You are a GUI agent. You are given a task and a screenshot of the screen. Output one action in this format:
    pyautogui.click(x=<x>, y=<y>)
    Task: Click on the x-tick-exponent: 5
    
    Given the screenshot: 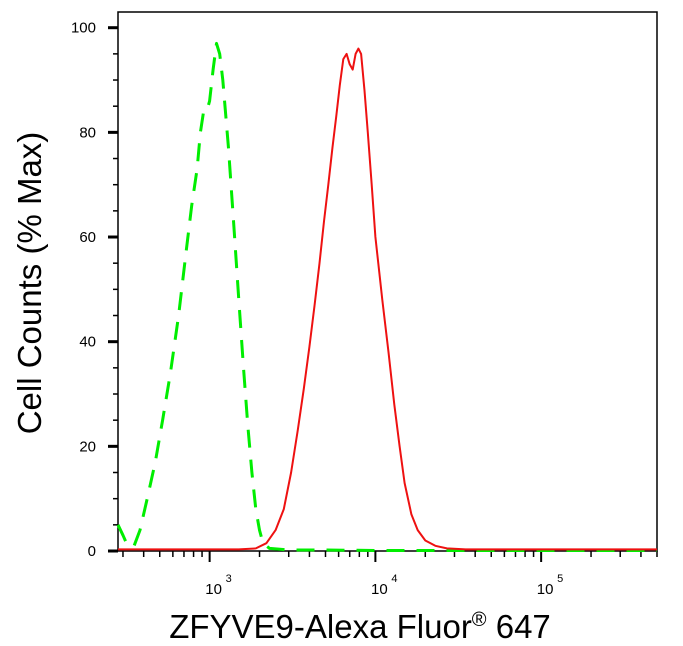 What is the action you would take?
    pyautogui.click(x=560, y=579)
    